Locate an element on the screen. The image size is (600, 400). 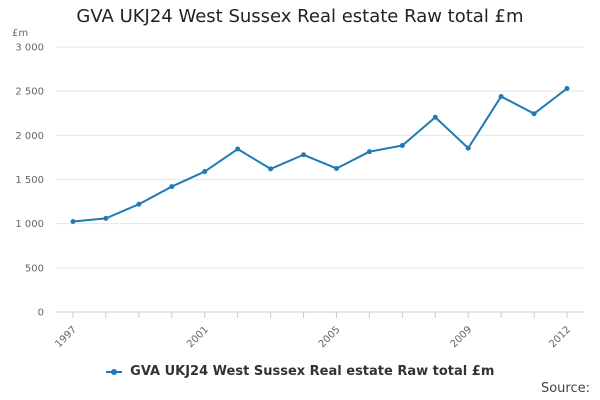
y-tick-label: 1 000 is located at coordinates (29, 224).